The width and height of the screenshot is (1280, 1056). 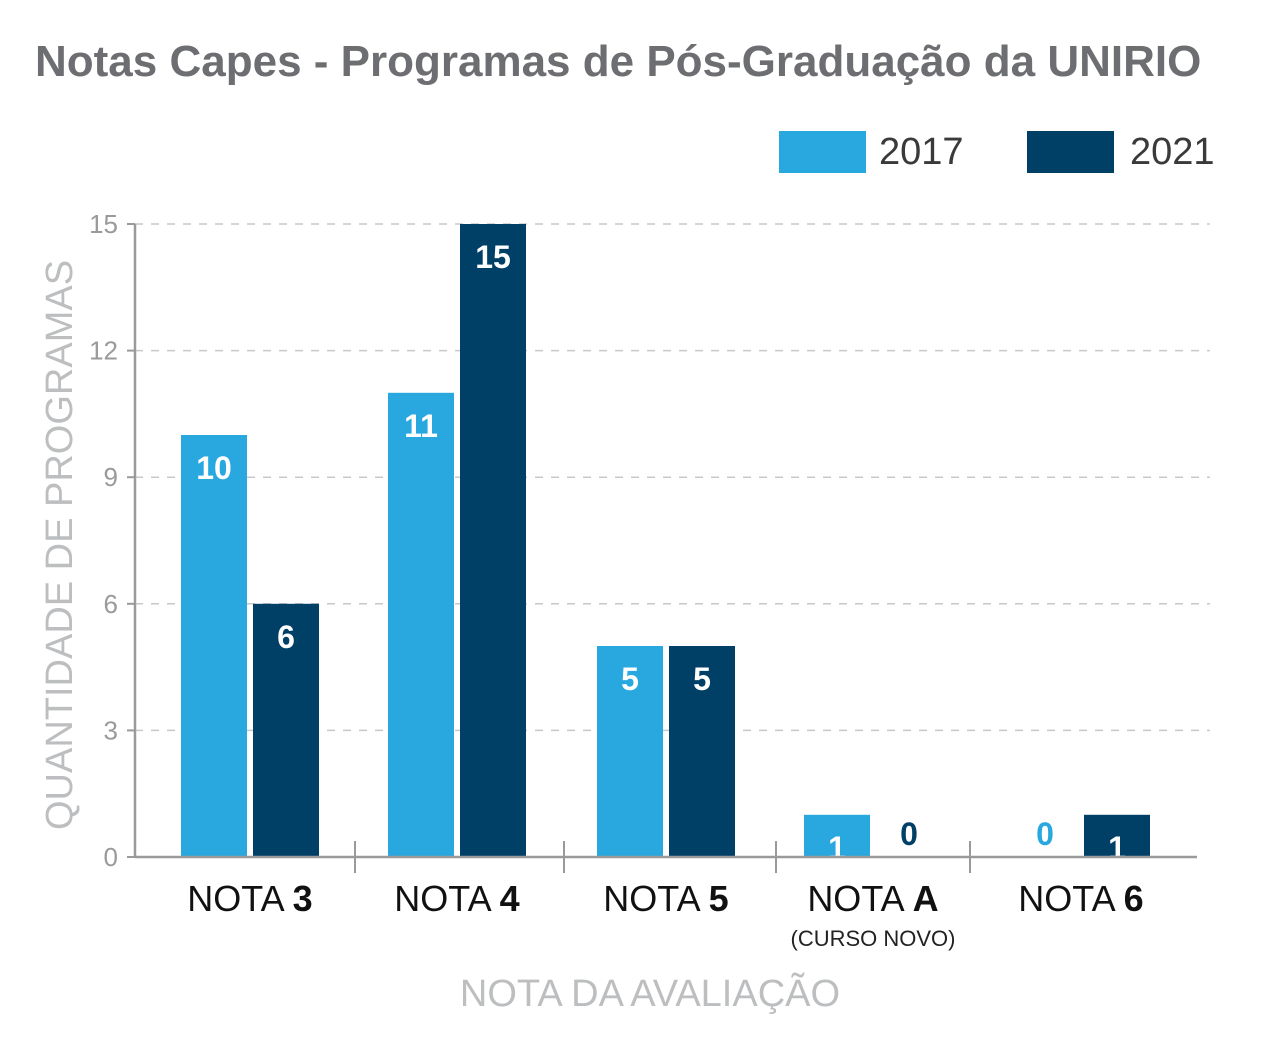 I want to click on legend-label-2021: 2021, so click(x=1172, y=152).